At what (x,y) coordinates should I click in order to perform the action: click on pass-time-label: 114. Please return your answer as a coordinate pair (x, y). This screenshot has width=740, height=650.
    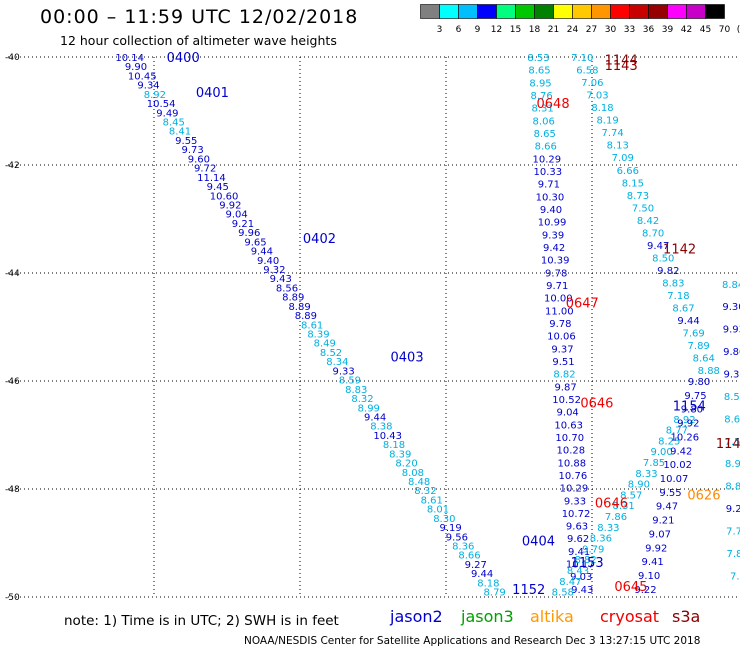
    Looking at the image, I should click on (728, 444).